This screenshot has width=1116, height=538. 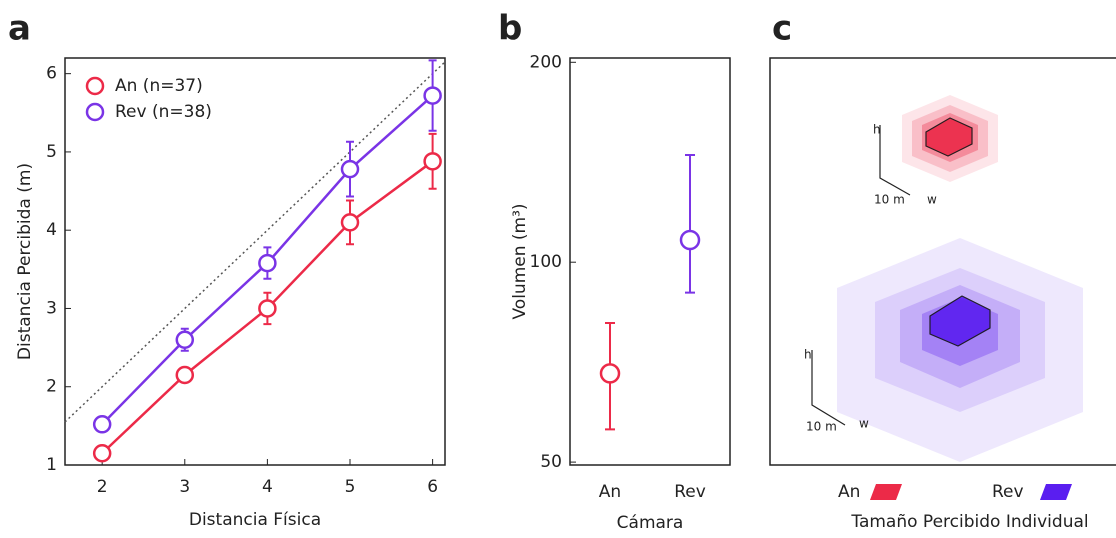 What do you see at coordinates (551, 462) in the screenshot?
I see `y-tick-label: 50` at bounding box center [551, 462].